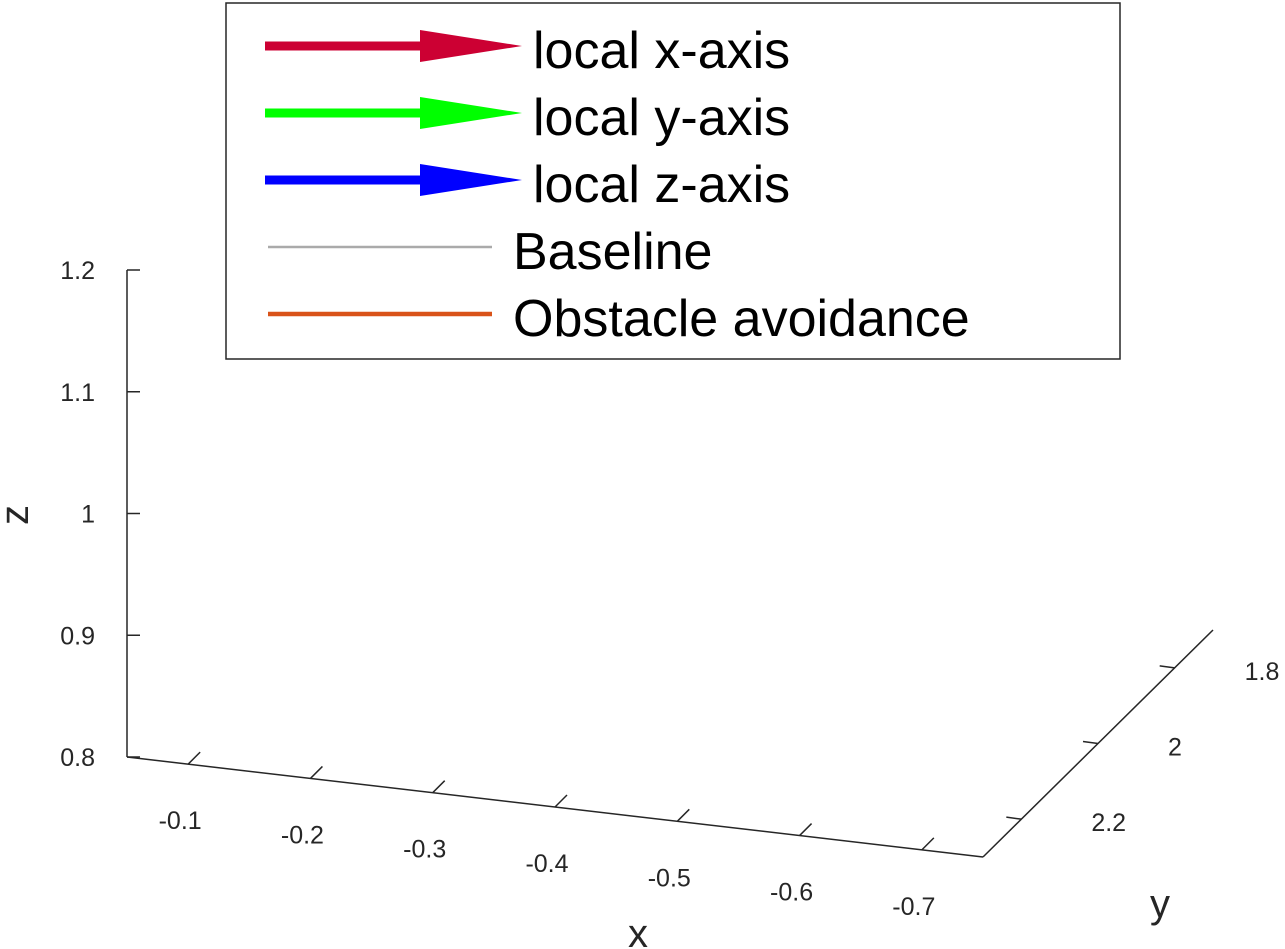  Describe the element at coordinates (88, 515) in the screenshot. I see `z-tick-label: 1` at that location.